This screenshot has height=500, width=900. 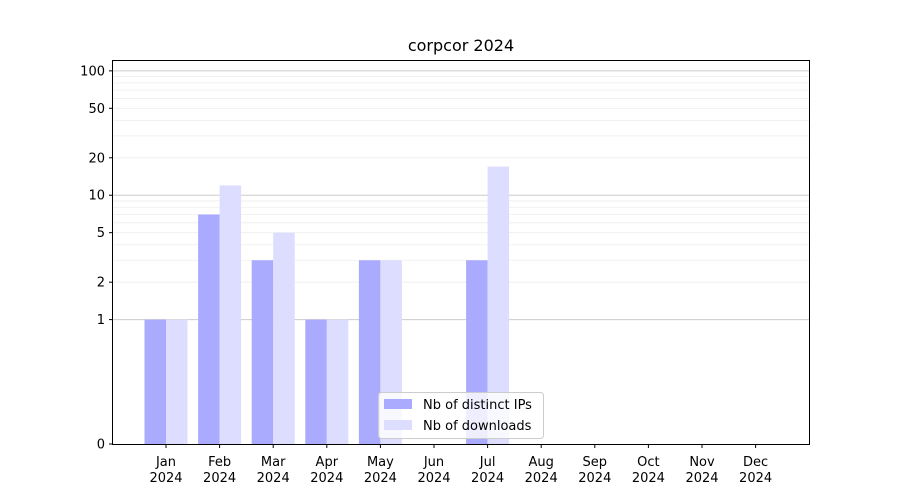 What do you see at coordinates (541, 462) in the screenshot?
I see `x-tick-label-month: Aug` at bounding box center [541, 462].